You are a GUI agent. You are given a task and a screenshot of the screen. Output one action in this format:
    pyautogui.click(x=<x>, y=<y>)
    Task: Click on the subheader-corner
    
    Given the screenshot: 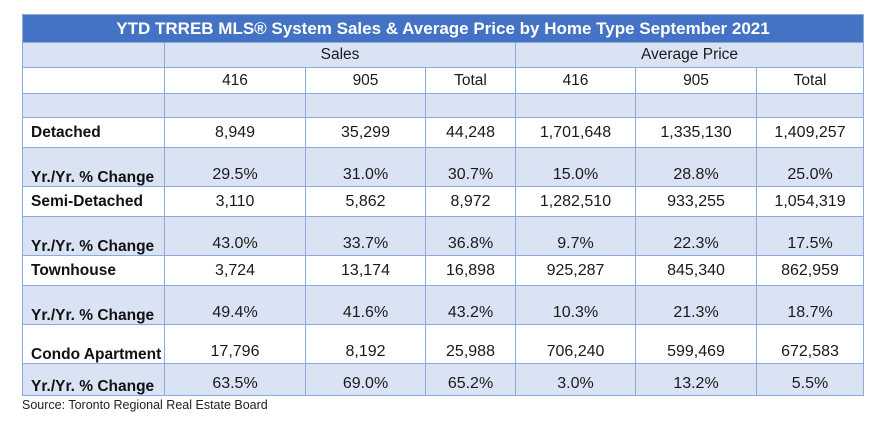 What is the action you would take?
    pyautogui.click(x=93, y=80)
    